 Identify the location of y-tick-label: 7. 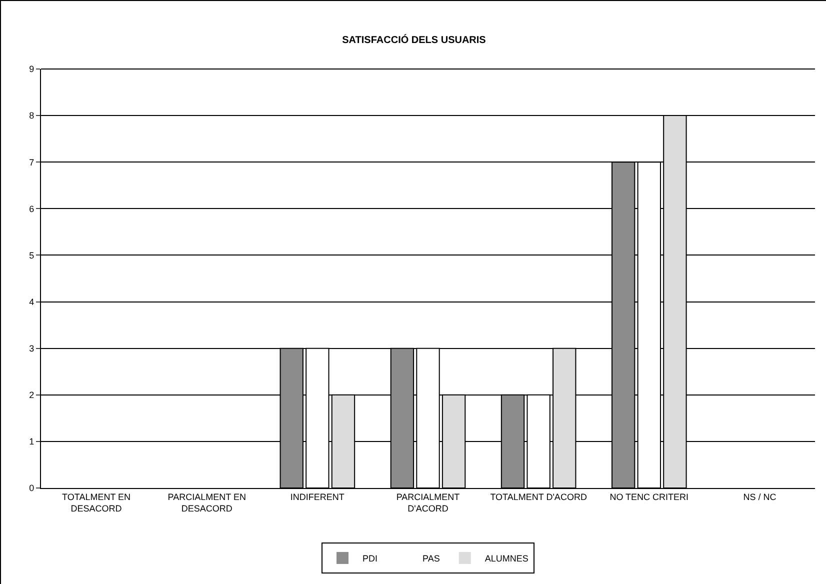
(31, 162).